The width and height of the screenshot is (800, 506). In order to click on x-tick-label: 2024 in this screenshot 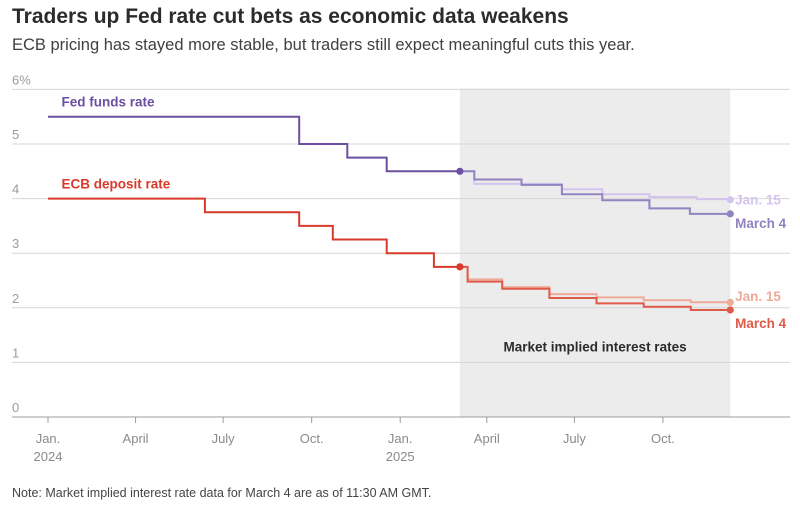, I will do `click(48, 456)`.